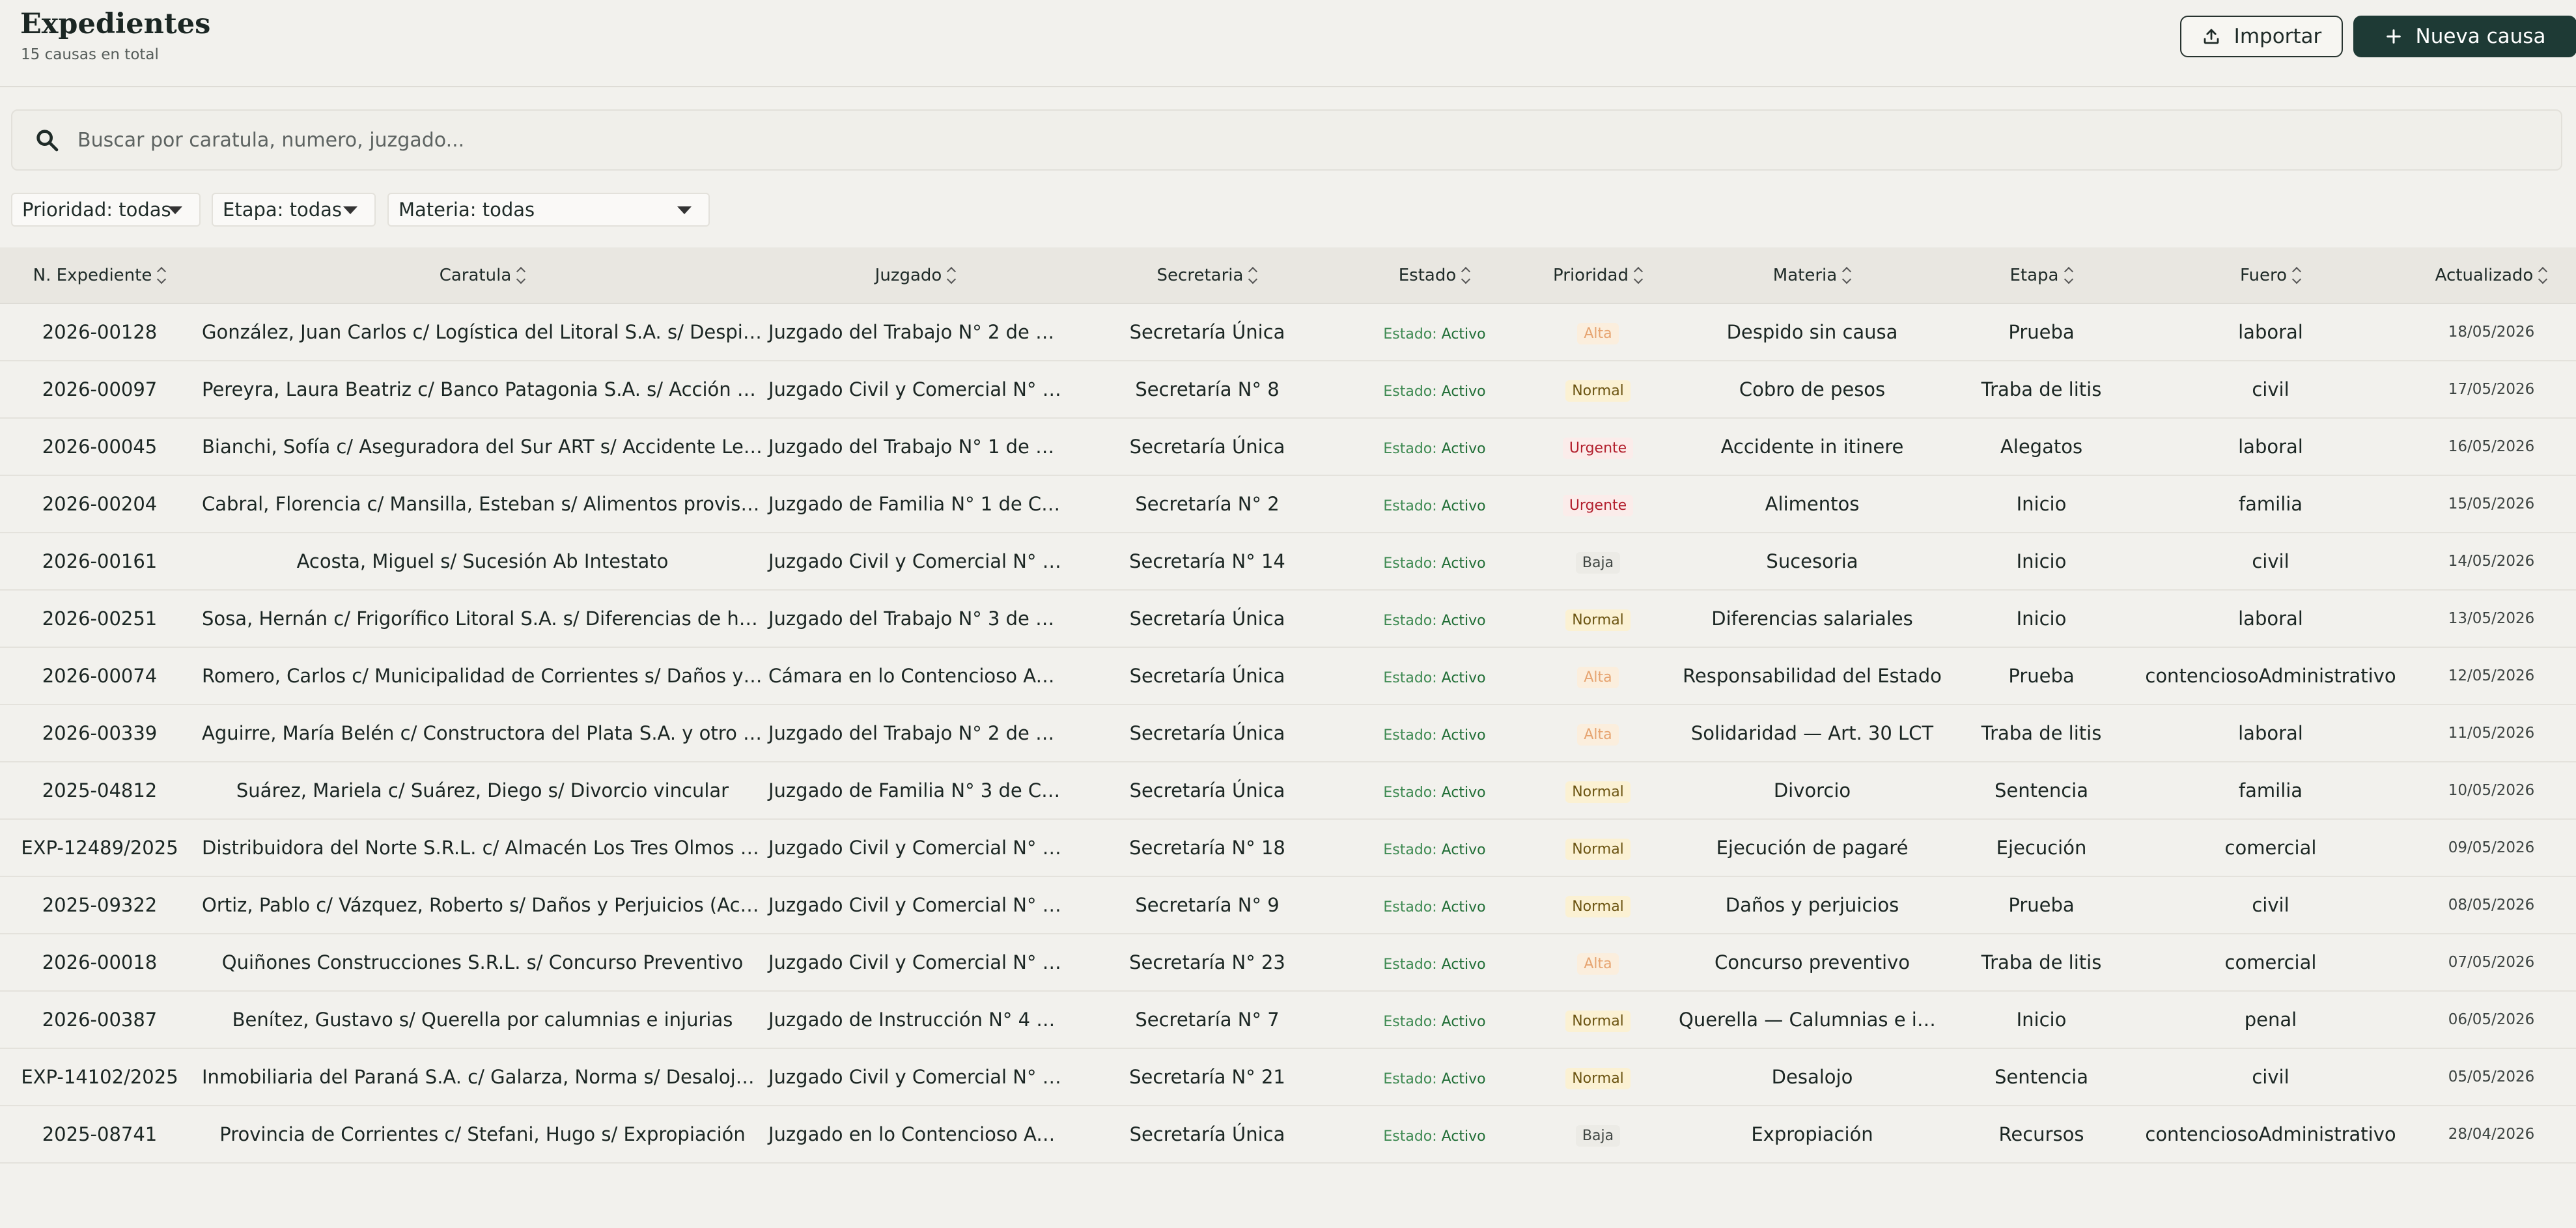 The width and height of the screenshot is (2576, 1228). I want to click on cell-juzgado: Juzgado de Familia N° 1 de Corrientes, so click(916, 504).